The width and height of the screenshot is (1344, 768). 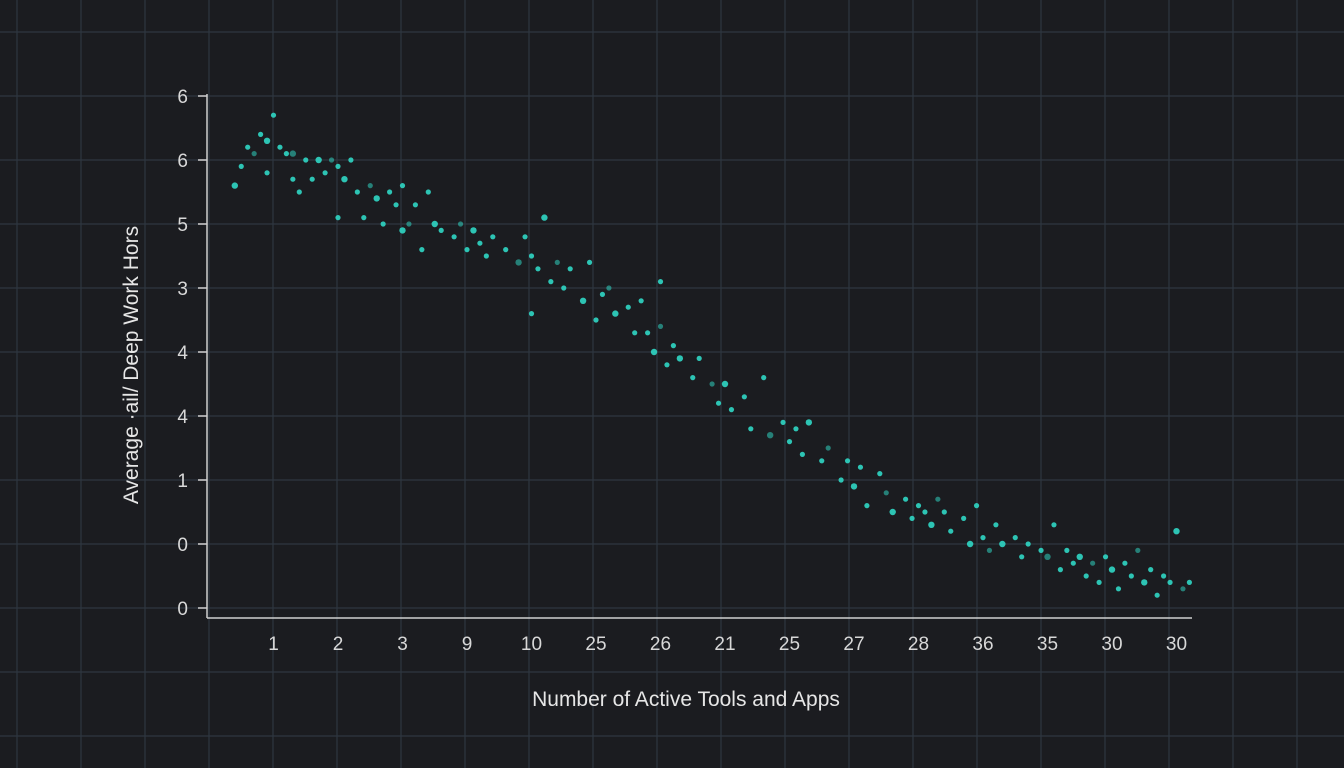 I want to click on x-tick-label: 3, so click(x=402, y=644).